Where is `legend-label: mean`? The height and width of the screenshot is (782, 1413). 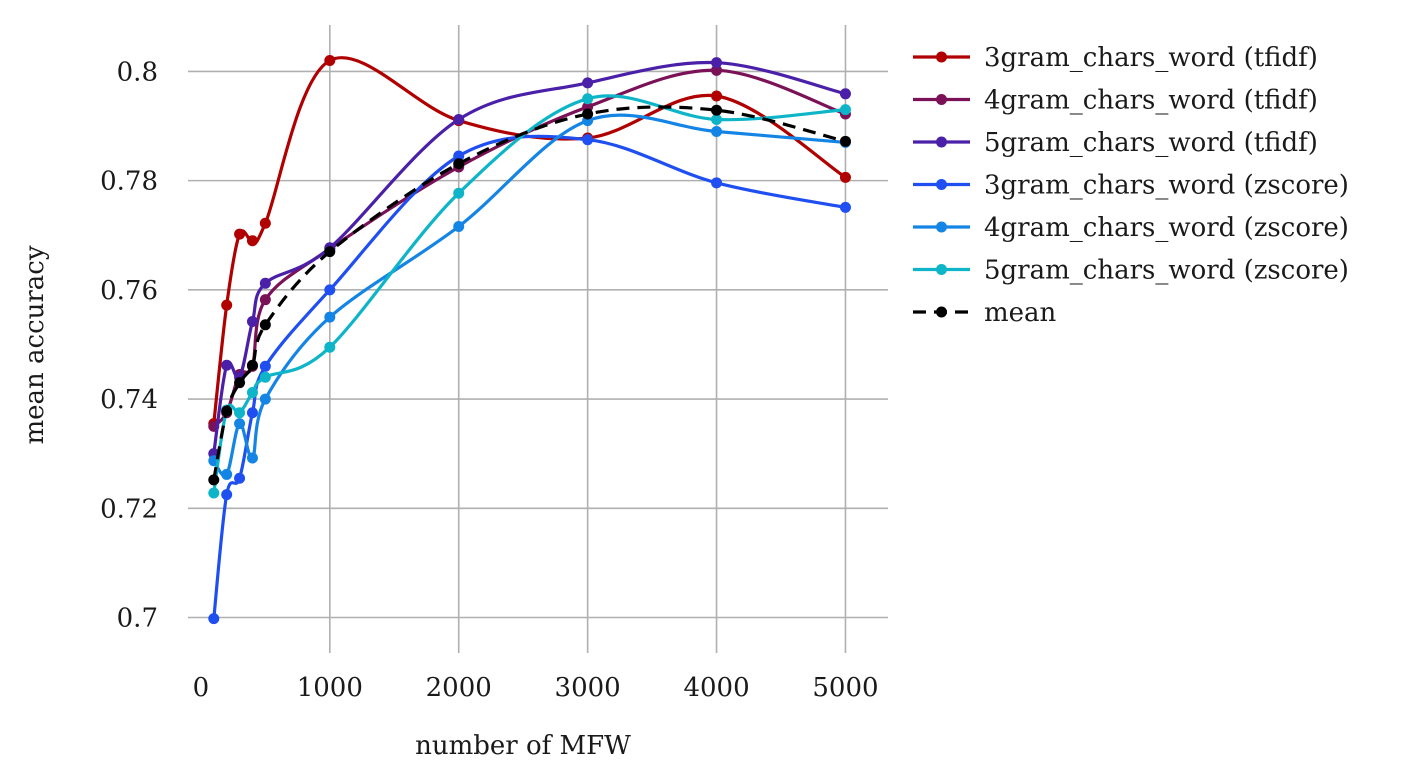 legend-label: mean is located at coordinates (1020, 313).